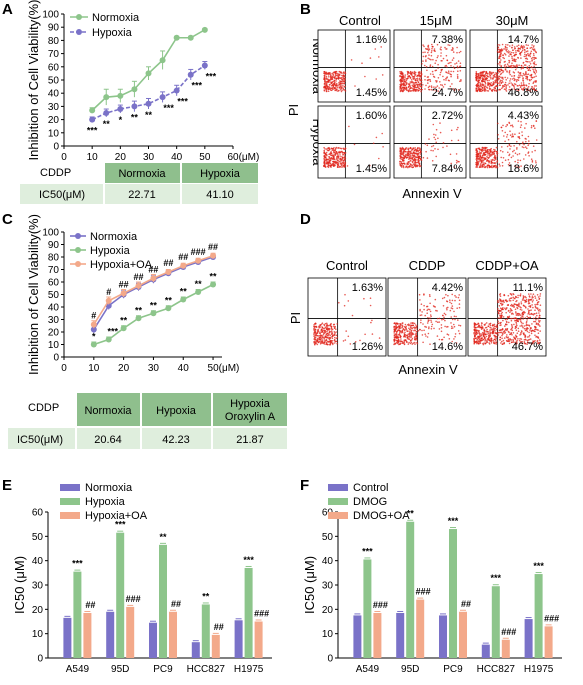 This screenshot has height=685, width=583. I want to click on x-tick-label: 30, so click(154, 368).